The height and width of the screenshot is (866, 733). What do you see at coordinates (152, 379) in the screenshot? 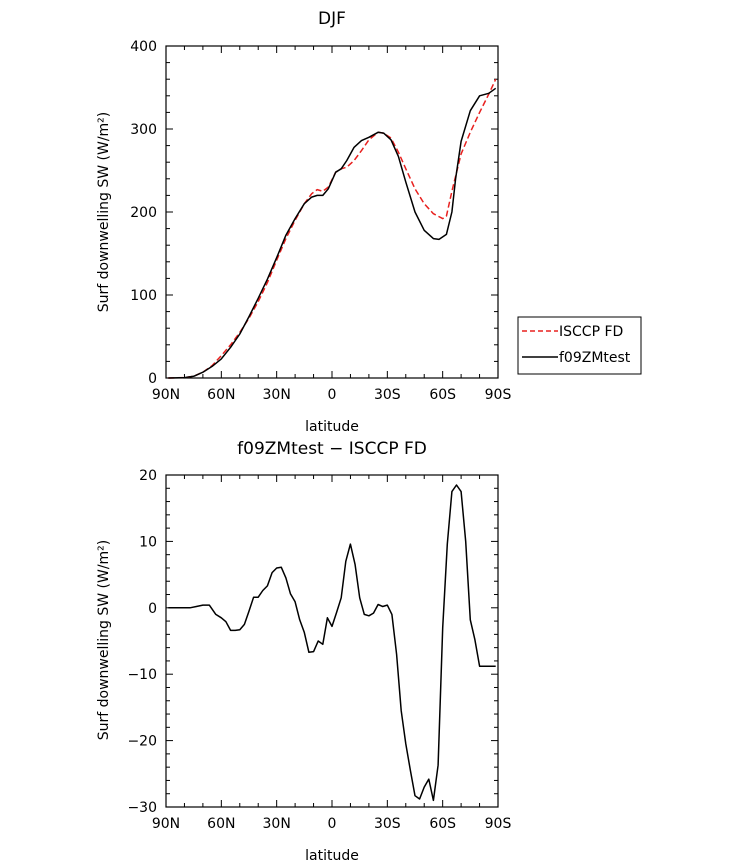
I see `top-ytick-label: 0` at bounding box center [152, 379].